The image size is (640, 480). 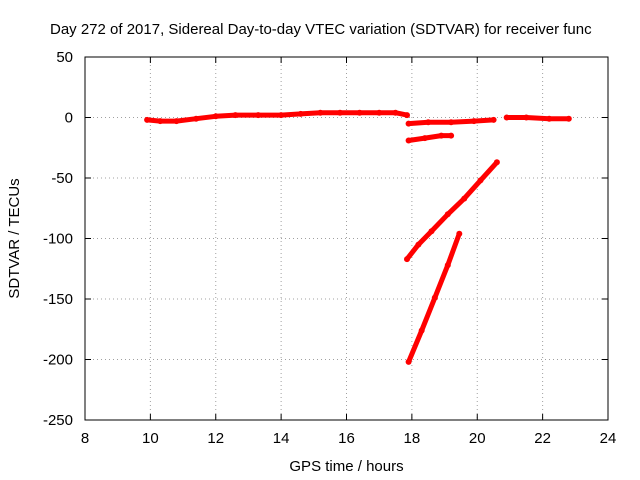 What do you see at coordinates (85, 438) in the screenshot?
I see `x-tick-label: 8` at bounding box center [85, 438].